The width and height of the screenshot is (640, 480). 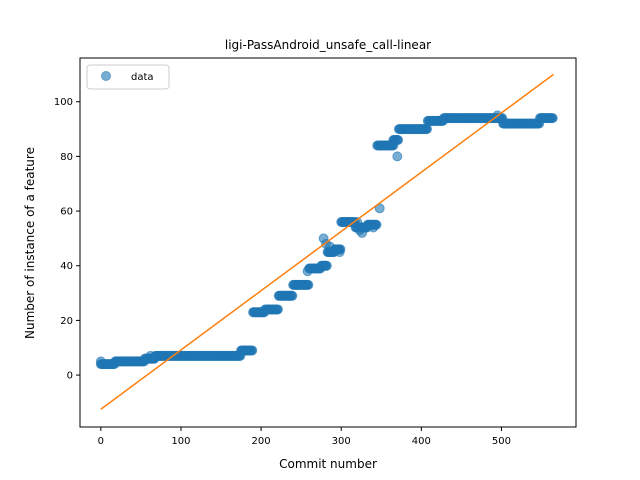 What do you see at coordinates (101, 441) in the screenshot?
I see `x-tick-label: 0` at bounding box center [101, 441].